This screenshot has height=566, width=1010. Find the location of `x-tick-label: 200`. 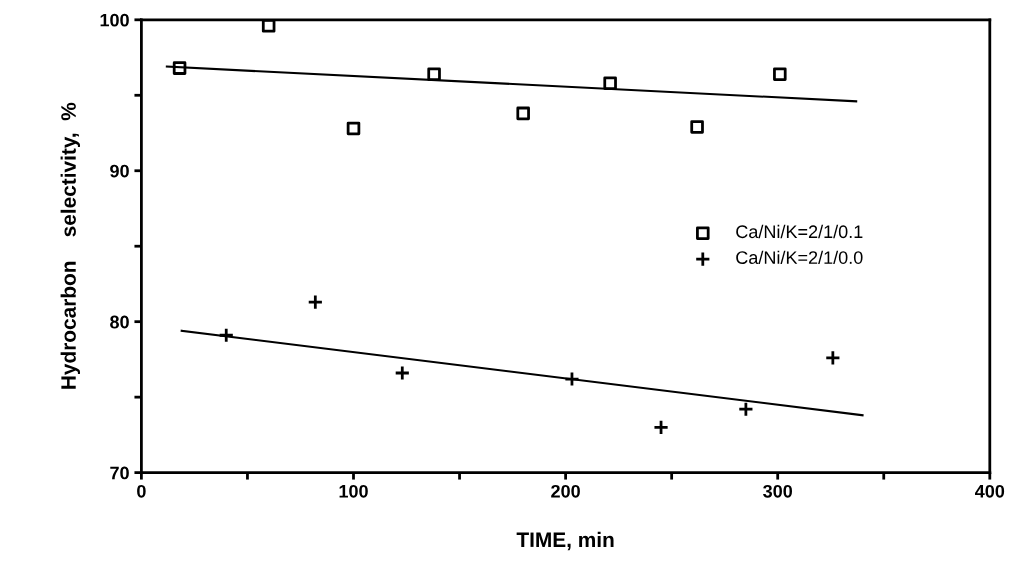

x-tick-label: 200 is located at coordinates (565, 491).